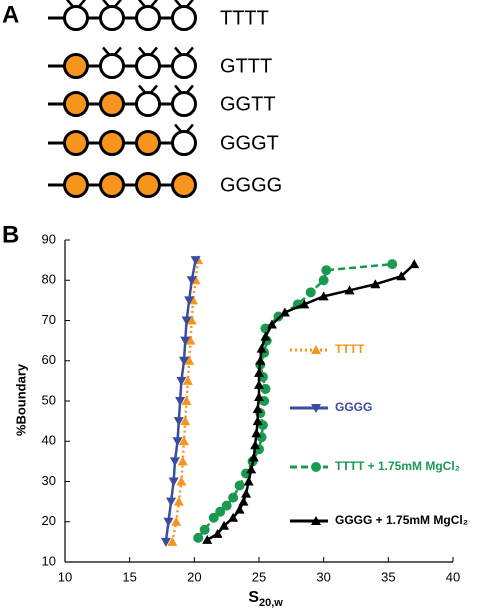 This screenshot has height=610, width=496. What do you see at coordinates (49, 319) in the screenshot?
I see `y-tick-label: 70` at bounding box center [49, 319].